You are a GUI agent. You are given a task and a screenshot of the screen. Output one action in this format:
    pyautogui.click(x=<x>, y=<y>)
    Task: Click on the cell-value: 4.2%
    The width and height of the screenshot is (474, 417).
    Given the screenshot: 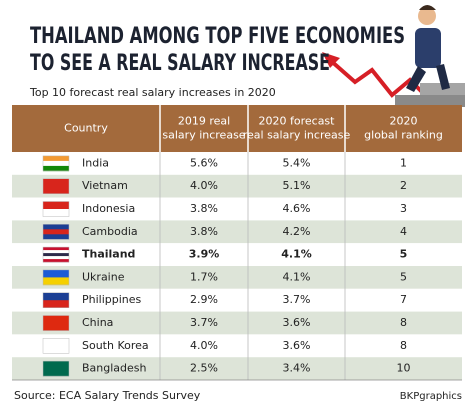 What is the action you would take?
    pyautogui.click(x=297, y=231)
    